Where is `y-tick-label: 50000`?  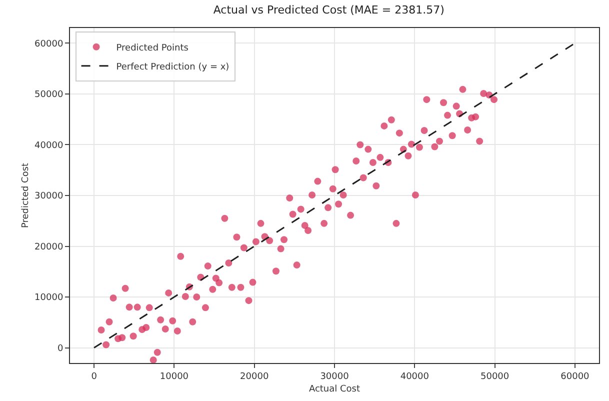 y-tick-label: 50000 is located at coordinates (49, 95).